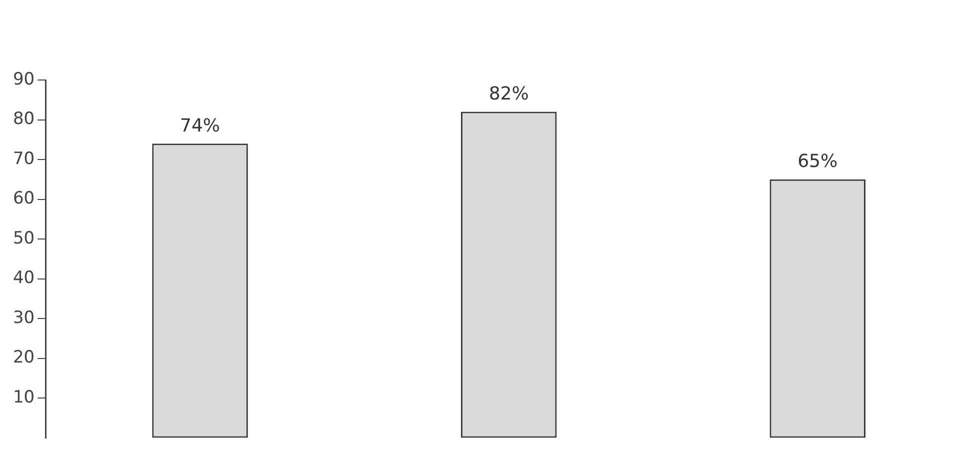 The width and height of the screenshot is (972, 451). Describe the element at coordinates (818, 161) in the screenshot. I see `data-label: 65%` at that location.